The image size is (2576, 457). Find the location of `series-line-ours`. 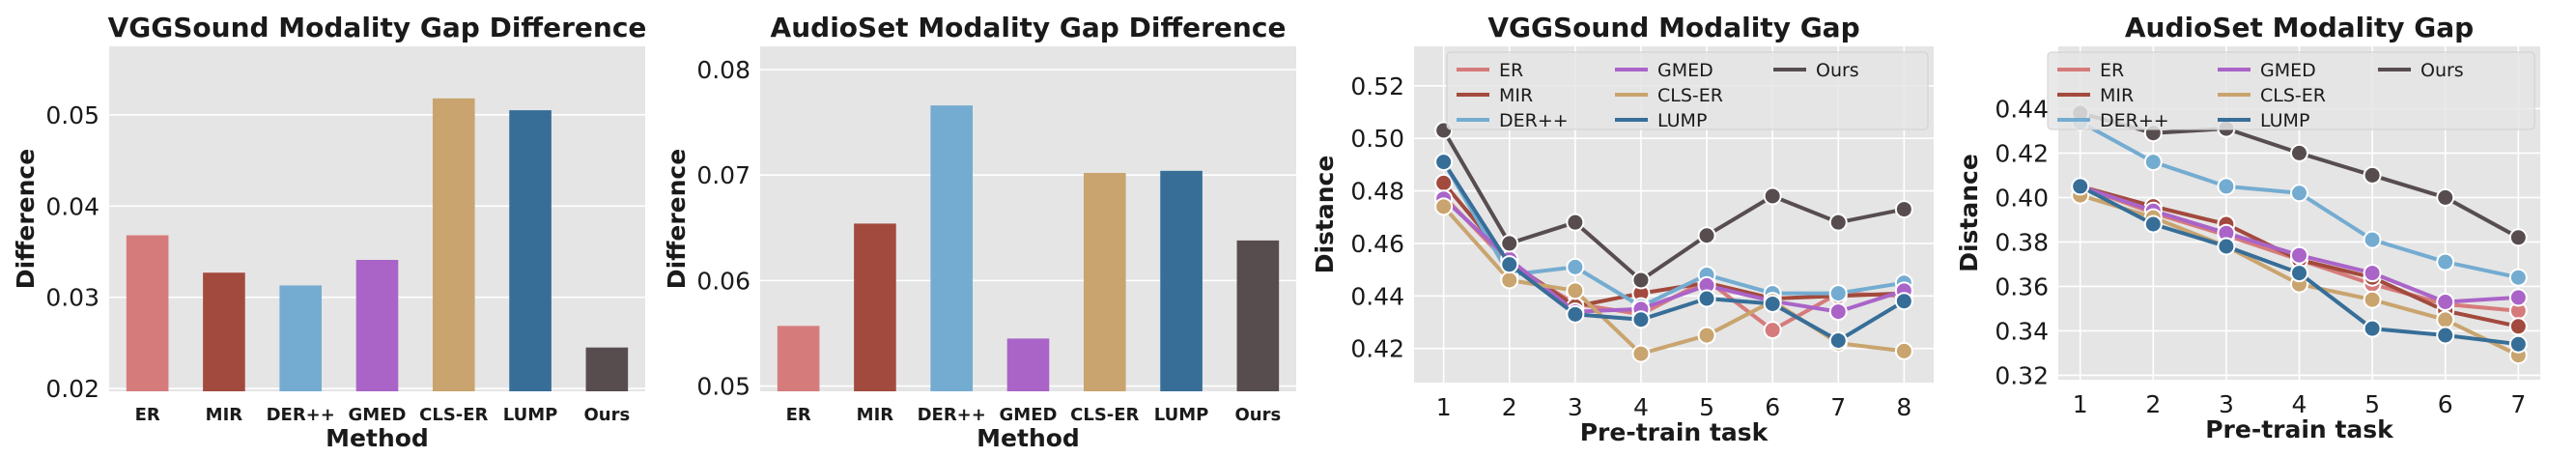

series-line-ours is located at coordinates (1673, 205).